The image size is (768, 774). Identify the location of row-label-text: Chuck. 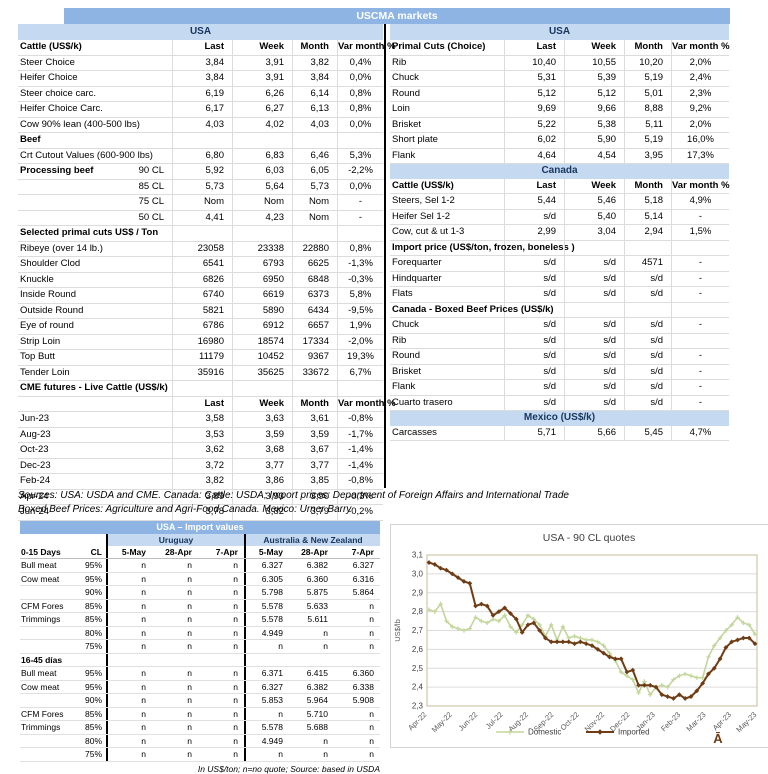
(405, 77).